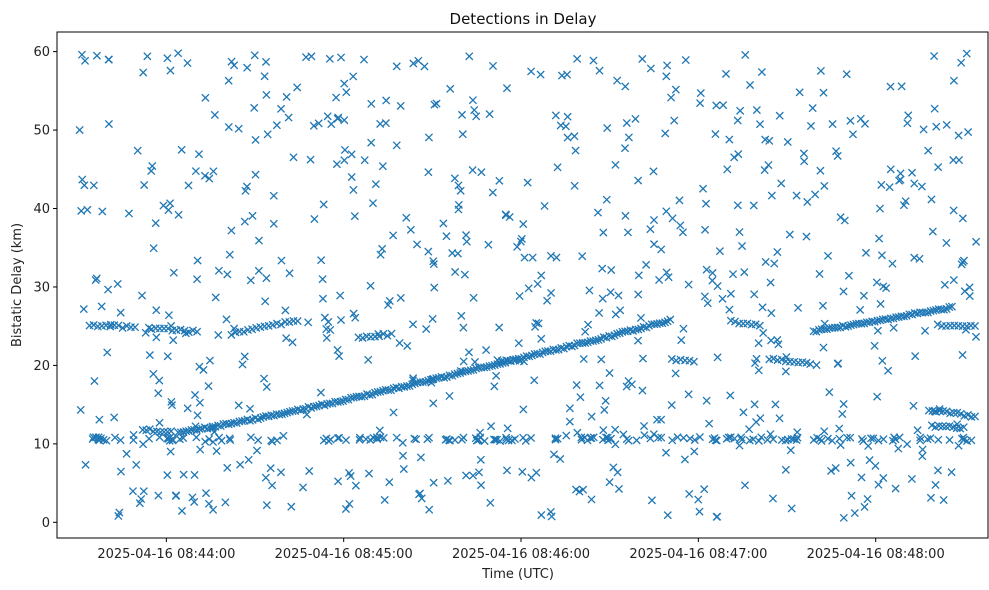 This screenshot has width=989, height=590. I want to click on y-tick-label: 60, so click(41, 52).